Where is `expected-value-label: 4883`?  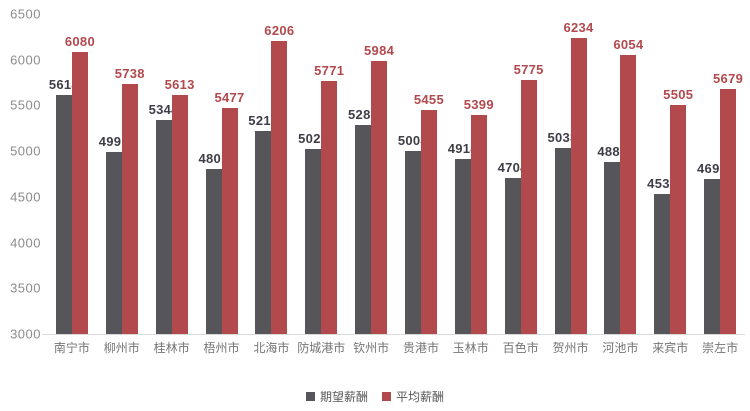
expected-value-label: 4883 is located at coordinates (612, 151).